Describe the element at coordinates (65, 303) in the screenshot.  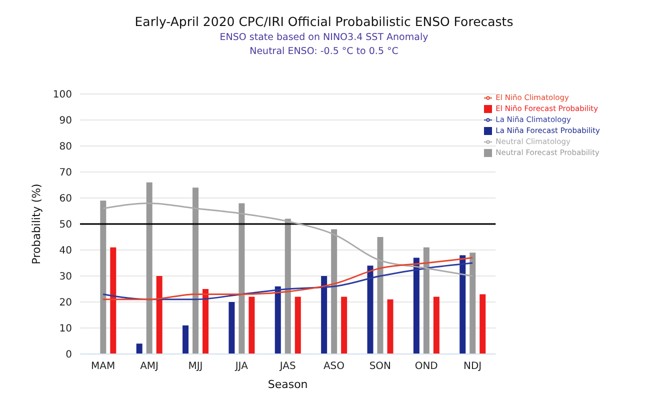
I see `y-tick-label: 20` at that location.